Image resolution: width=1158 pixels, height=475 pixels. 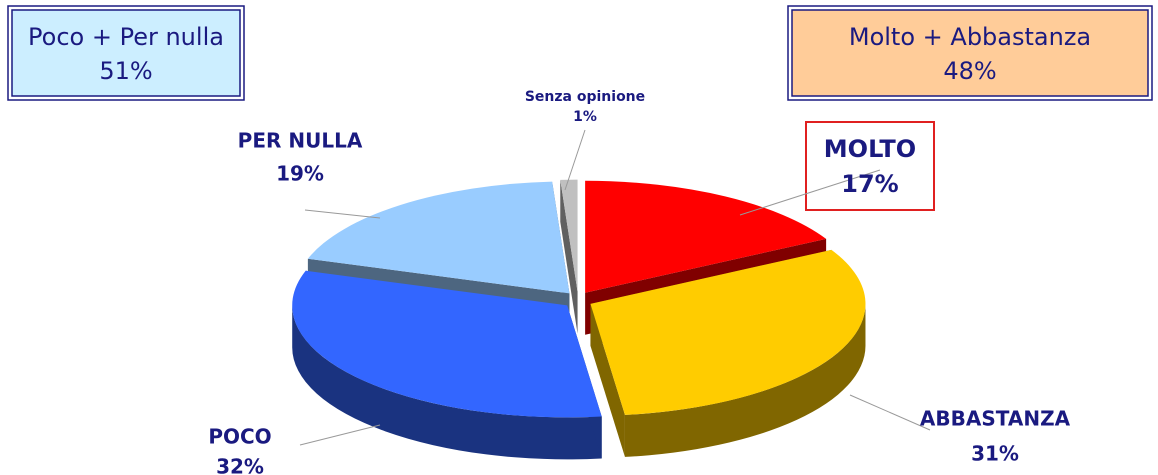 What do you see at coordinates (125, 71) in the screenshot?
I see `annotation-value: 51%` at bounding box center [125, 71].